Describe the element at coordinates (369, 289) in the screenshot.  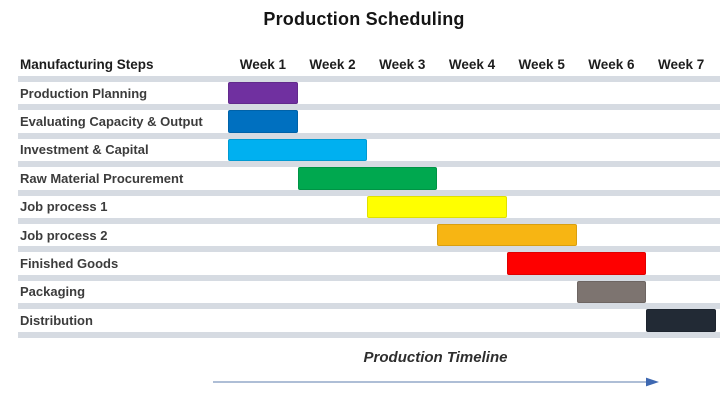
I see `gantt-row: Packaging` at that location.